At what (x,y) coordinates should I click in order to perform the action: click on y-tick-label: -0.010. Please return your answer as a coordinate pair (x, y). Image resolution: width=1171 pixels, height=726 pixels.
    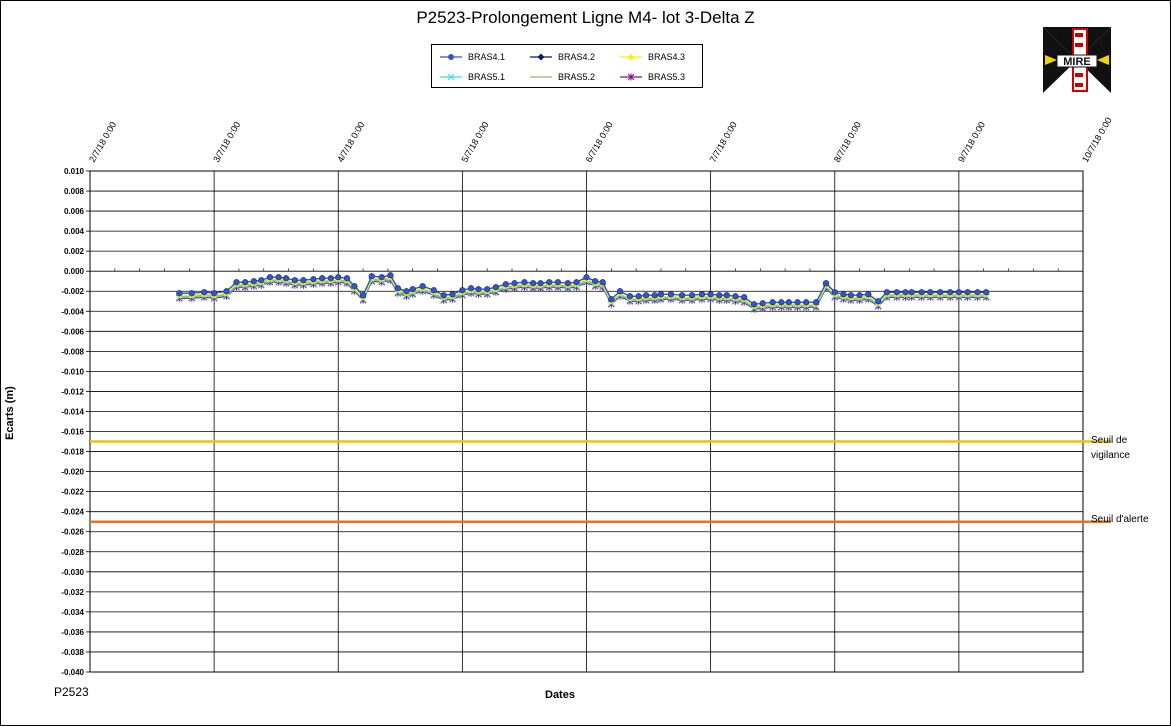
    Looking at the image, I should click on (72, 371).